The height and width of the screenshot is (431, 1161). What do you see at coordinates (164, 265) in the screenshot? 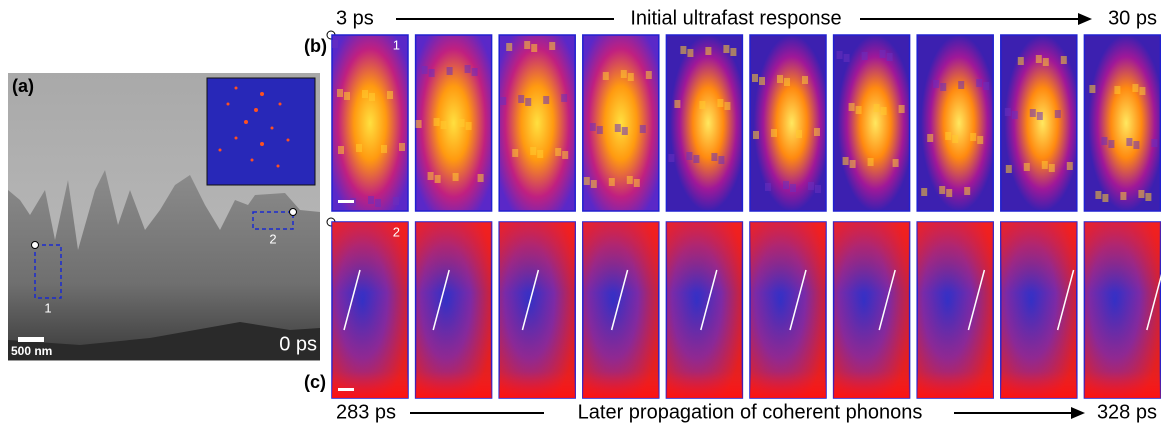
I see `specimen` at bounding box center [164, 265].